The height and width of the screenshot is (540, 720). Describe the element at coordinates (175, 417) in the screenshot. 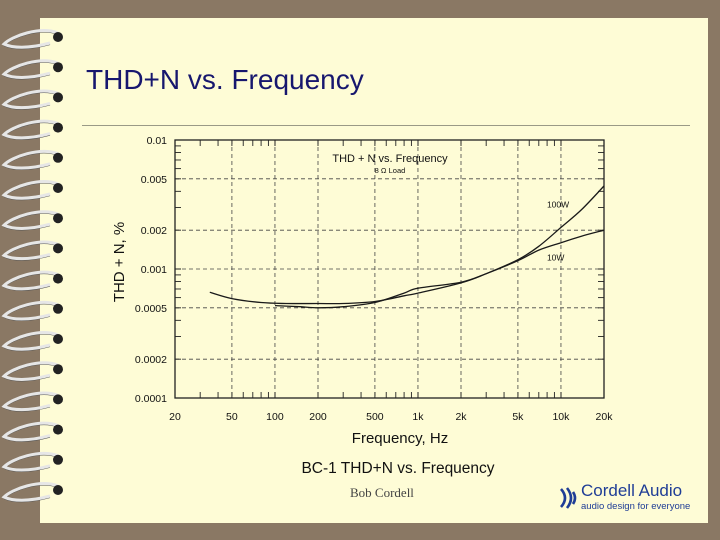

I see `x-tick-label: 20` at that location.